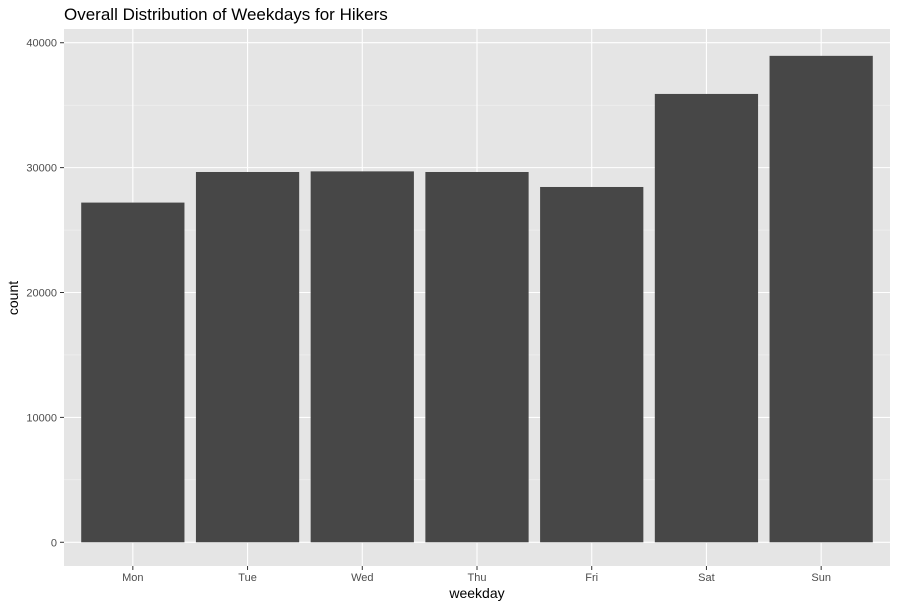  What do you see at coordinates (41, 418) in the screenshot?
I see `y-tick-label: 10000` at bounding box center [41, 418].